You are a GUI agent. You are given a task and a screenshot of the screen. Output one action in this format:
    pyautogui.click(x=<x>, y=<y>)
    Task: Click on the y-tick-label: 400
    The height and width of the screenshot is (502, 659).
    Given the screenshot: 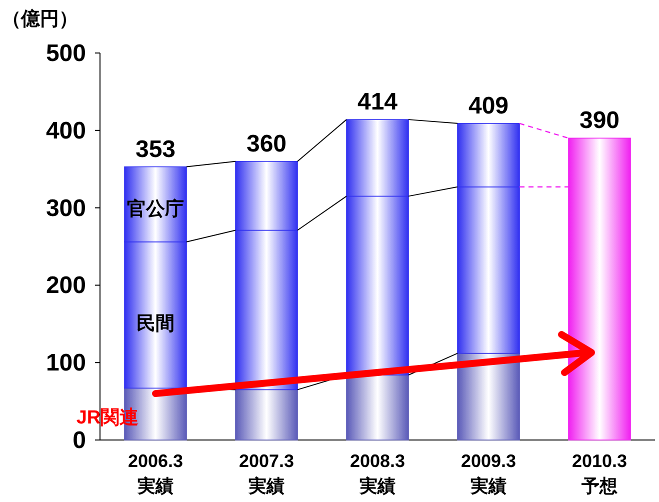 What is the action you would take?
    pyautogui.click(x=66, y=130)
    